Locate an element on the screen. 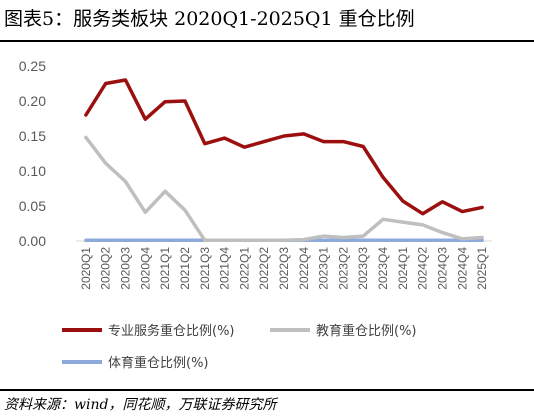 This screenshot has height=419, width=534. x-tick-label: 2020Q1 is located at coordinates (86, 268).